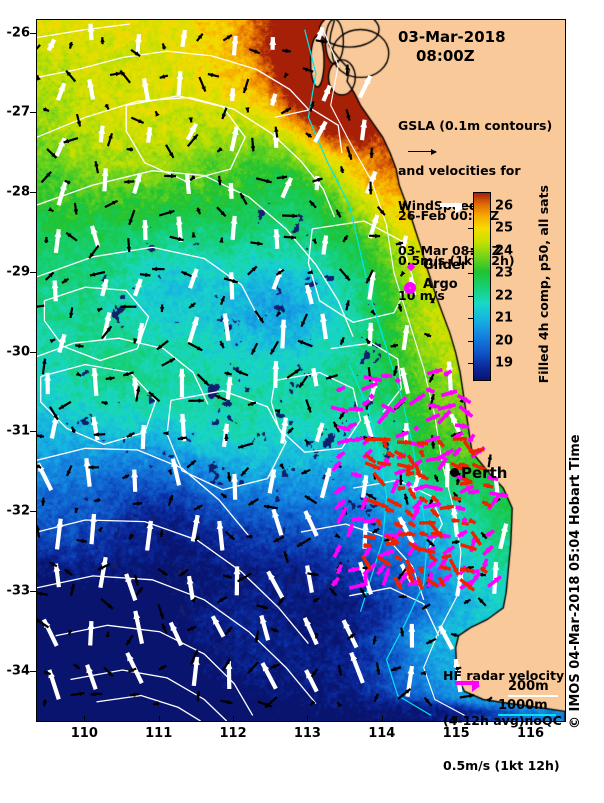 The image size is (604, 803). Describe the element at coordinates (504, 205) in the screenshot. I see `colorbar-tick-label: 26` at that location.